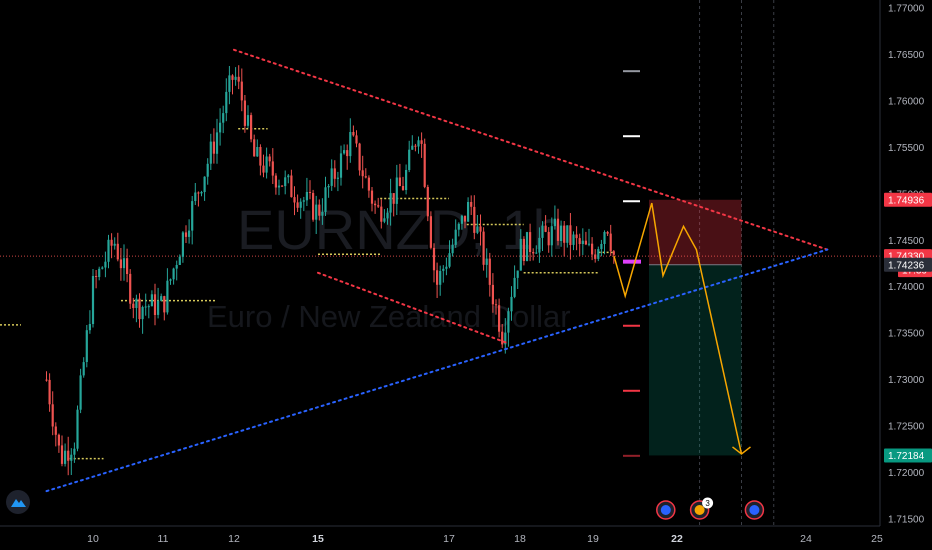  What do you see at coordinates (318, 539) in the screenshot?
I see `time-tick-label: 15` at bounding box center [318, 539].